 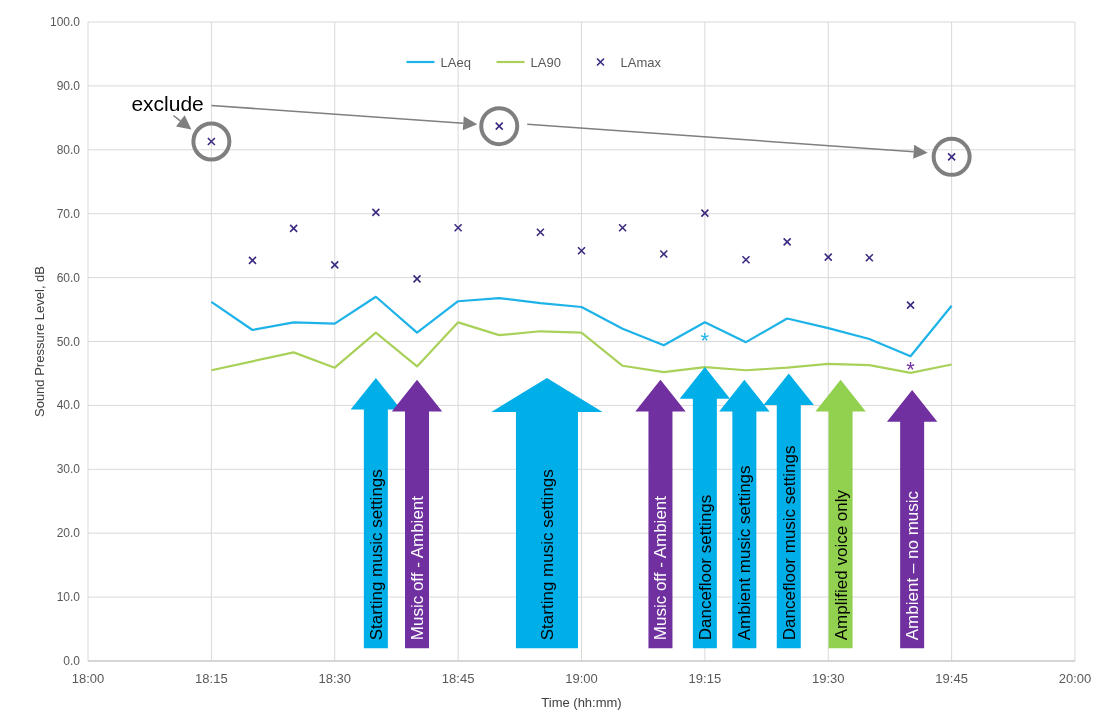 What do you see at coordinates (68, 533) in the screenshot?
I see `y-tick-label: 20.0` at bounding box center [68, 533].